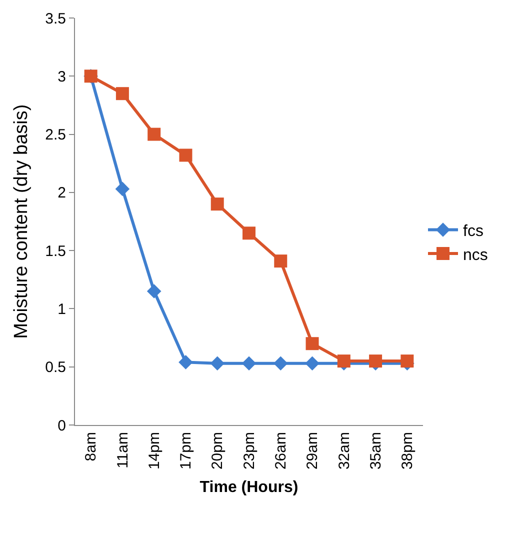 The height and width of the screenshot is (550, 505). I want to click on x-tick-label: 38pm, so click(407, 451).